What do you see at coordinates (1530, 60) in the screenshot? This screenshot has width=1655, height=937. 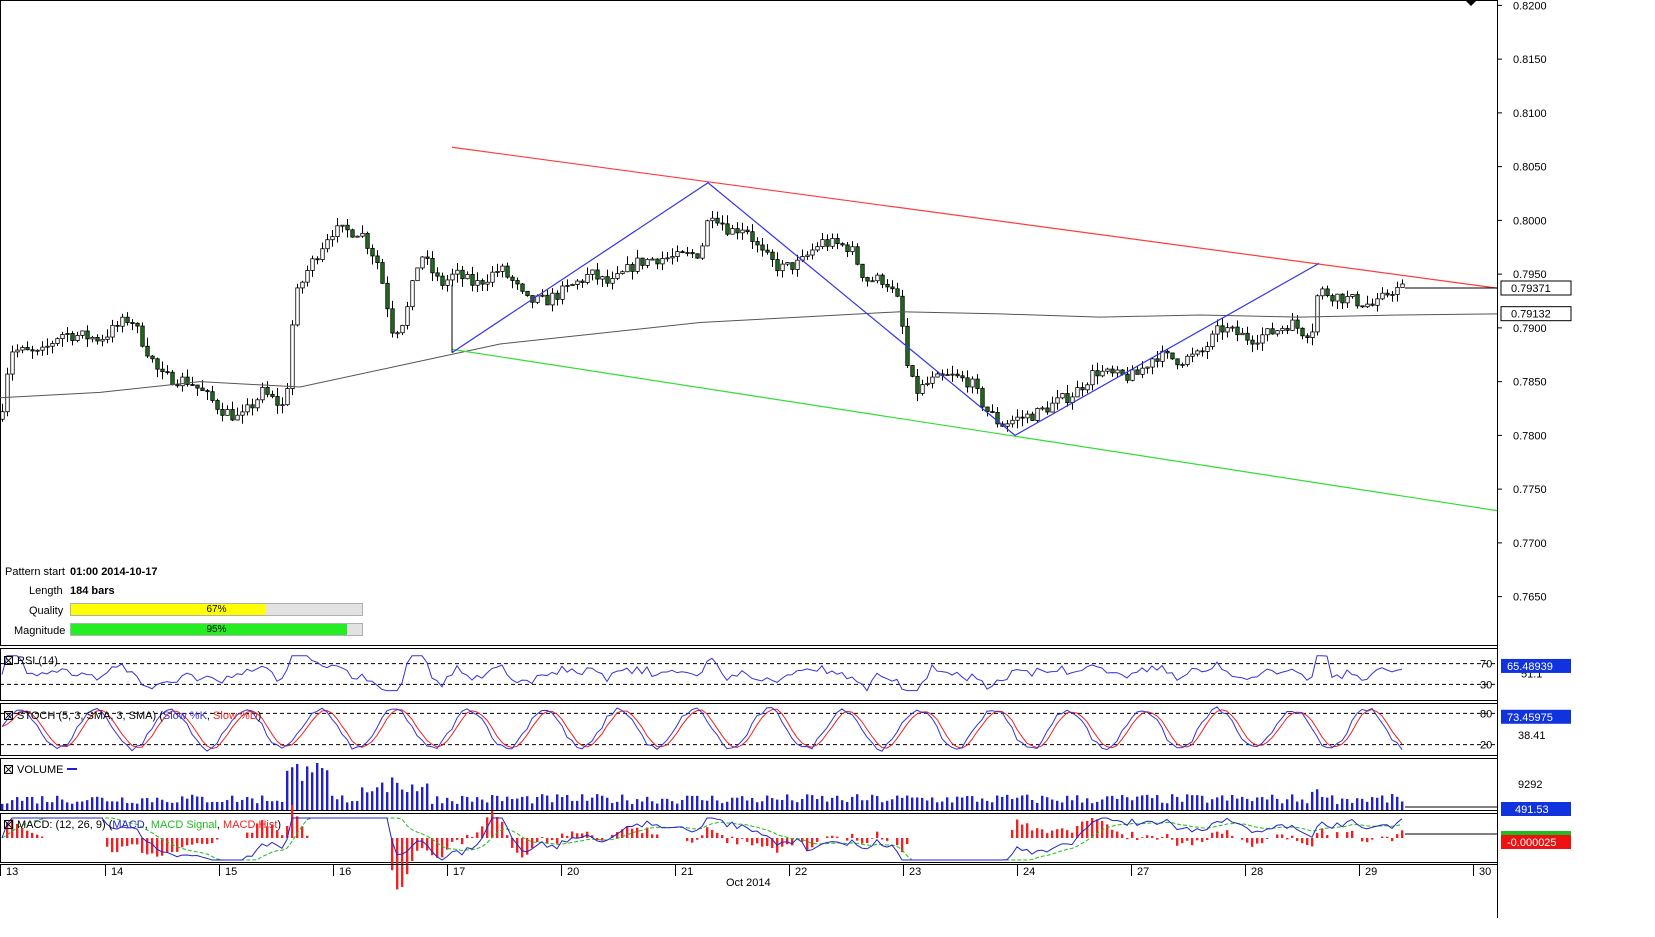 I see `y-tick-label: 0.8150` at bounding box center [1530, 60].